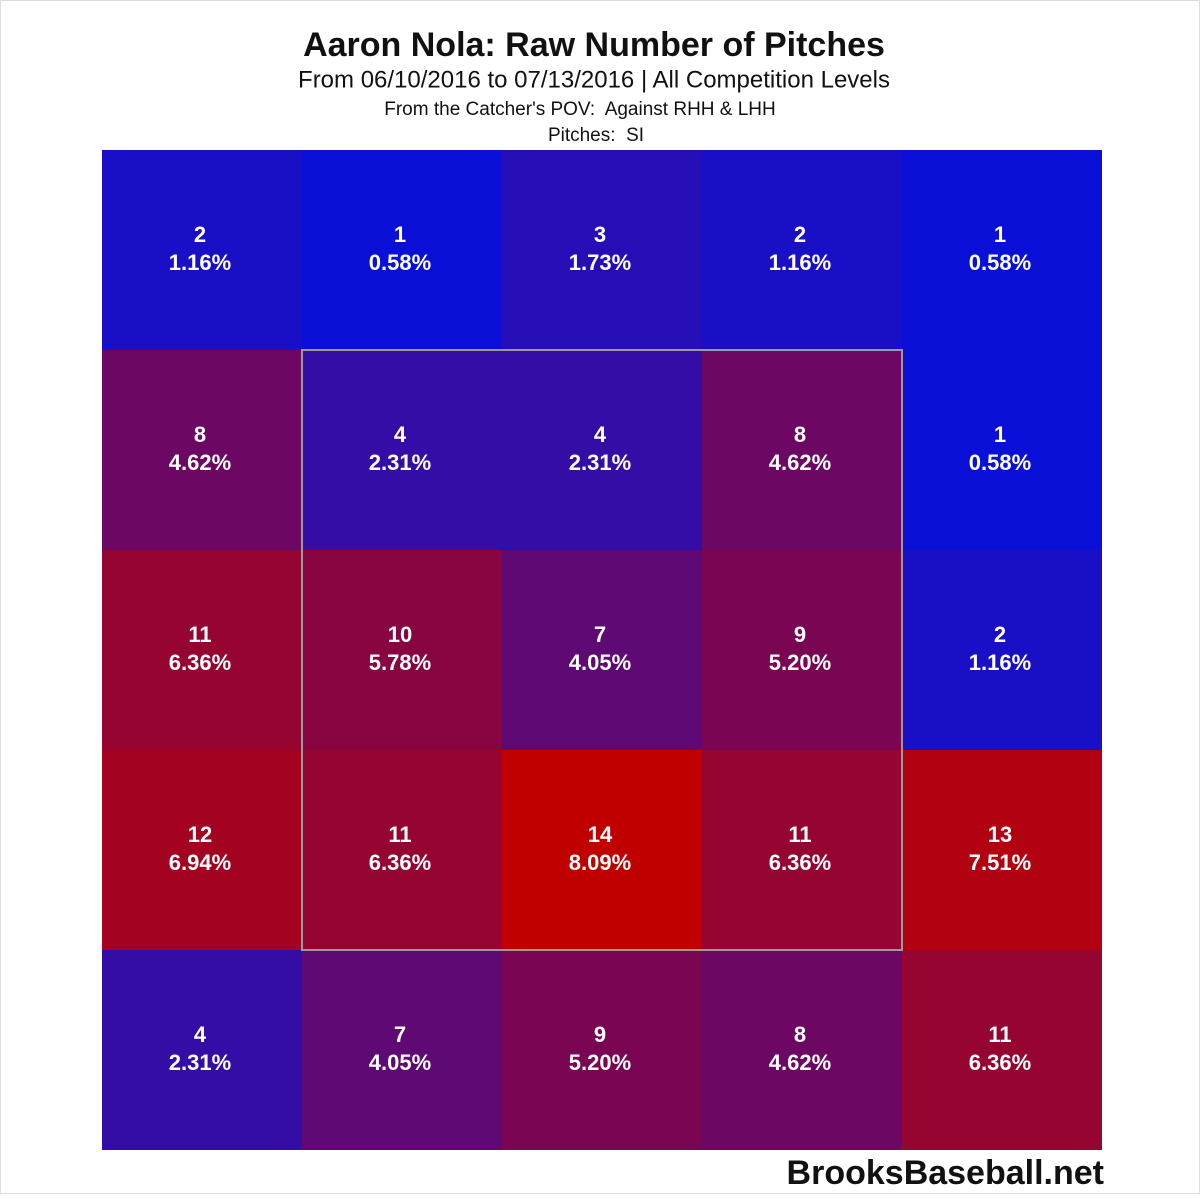  What do you see at coordinates (600, 234) in the screenshot?
I see `count-label: 3` at bounding box center [600, 234].